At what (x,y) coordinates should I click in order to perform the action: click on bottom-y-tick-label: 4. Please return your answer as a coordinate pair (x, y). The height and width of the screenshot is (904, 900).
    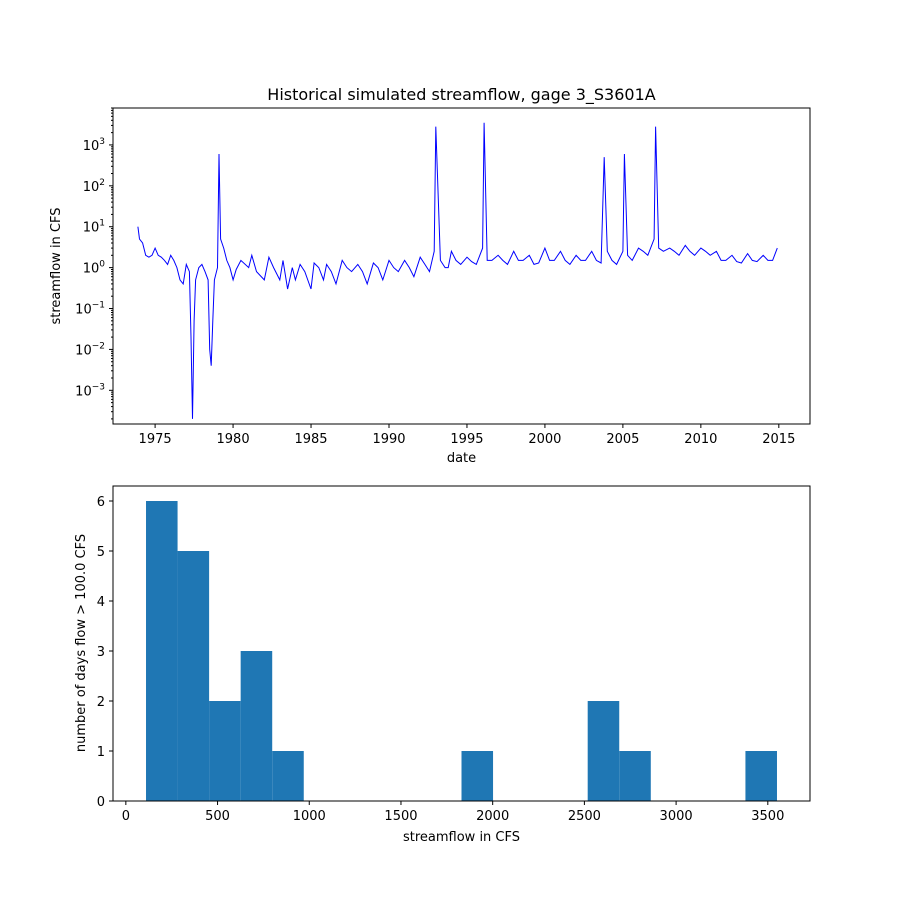
    Looking at the image, I should click on (101, 602).